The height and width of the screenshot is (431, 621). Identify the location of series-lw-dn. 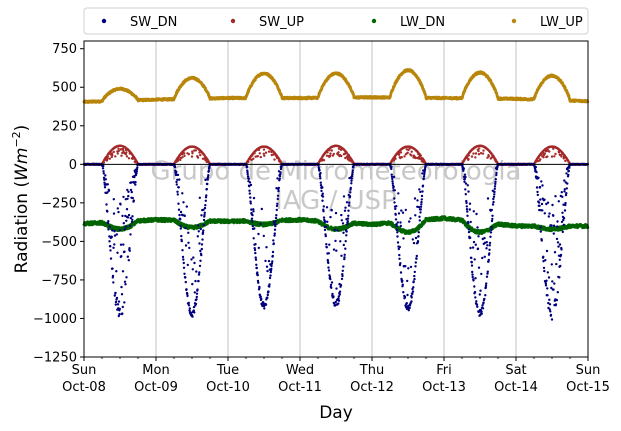
(336, 225).